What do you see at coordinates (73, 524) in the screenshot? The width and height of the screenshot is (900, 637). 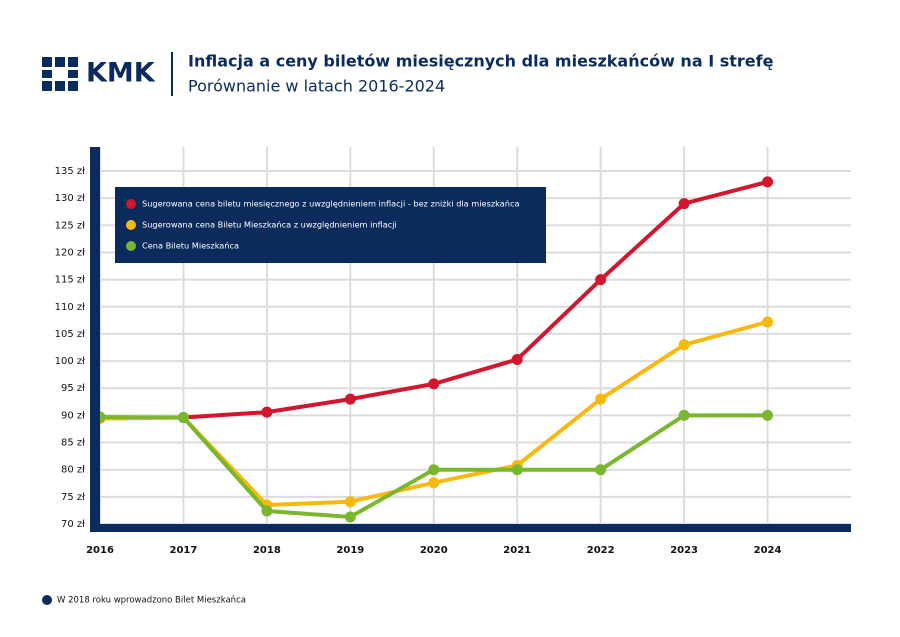 I see `y-tick-label: 70 zł` at bounding box center [73, 524].